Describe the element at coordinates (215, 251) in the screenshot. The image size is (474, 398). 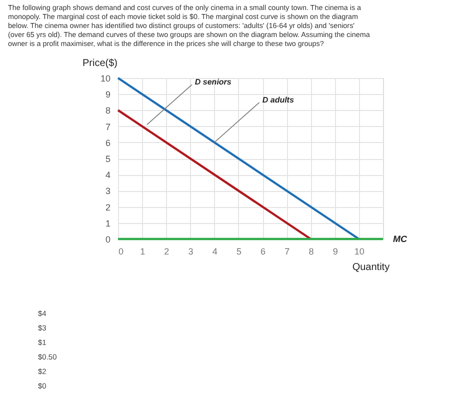
I see `x-tick-label: 4` at that location.